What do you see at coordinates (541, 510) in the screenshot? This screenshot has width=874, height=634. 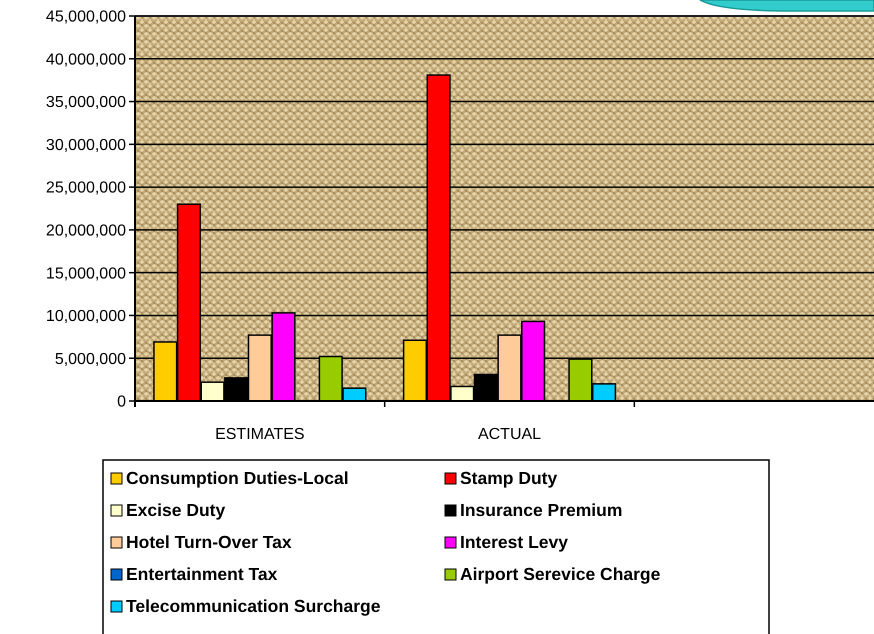 I see `legend-label: Insurance Premium` at bounding box center [541, 510].